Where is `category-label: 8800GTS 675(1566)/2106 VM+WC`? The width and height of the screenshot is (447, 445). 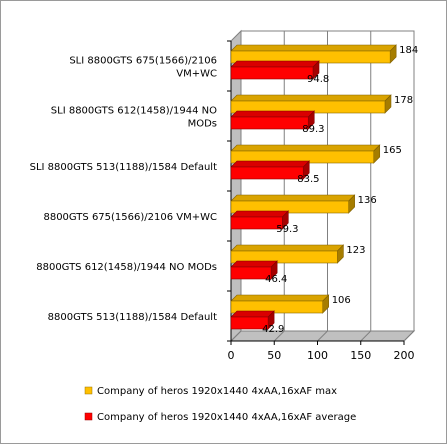
category-label: 8800GTS 675(1566)/2106 VM+WC is located at coordinates (130, 217).